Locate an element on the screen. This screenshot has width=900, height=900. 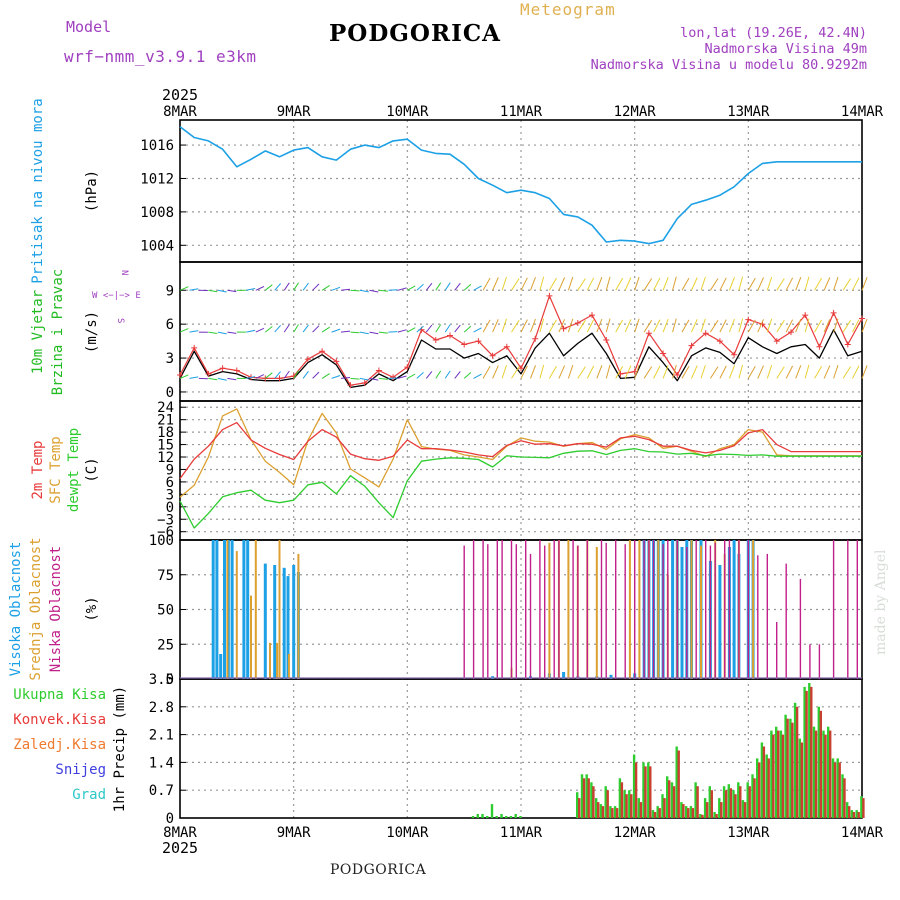
cloud-units: (%) is located at coordinates (92, 608).